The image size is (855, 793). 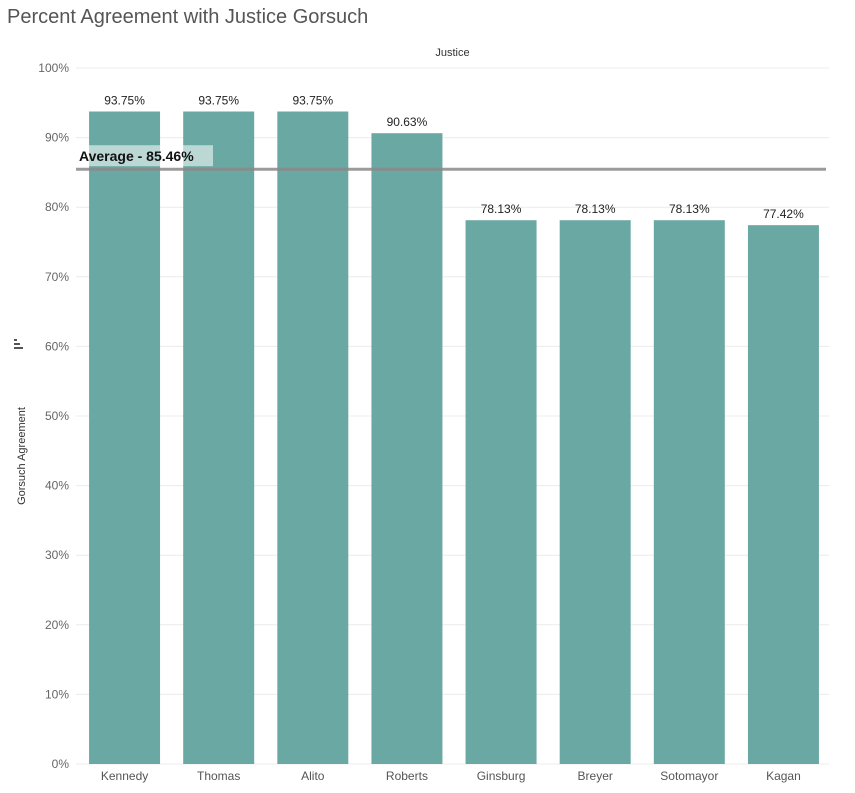 What do you see at coordinates (407, 448) in the screenshot?
I see `bar-roberts` at bounding box center [407, 448].